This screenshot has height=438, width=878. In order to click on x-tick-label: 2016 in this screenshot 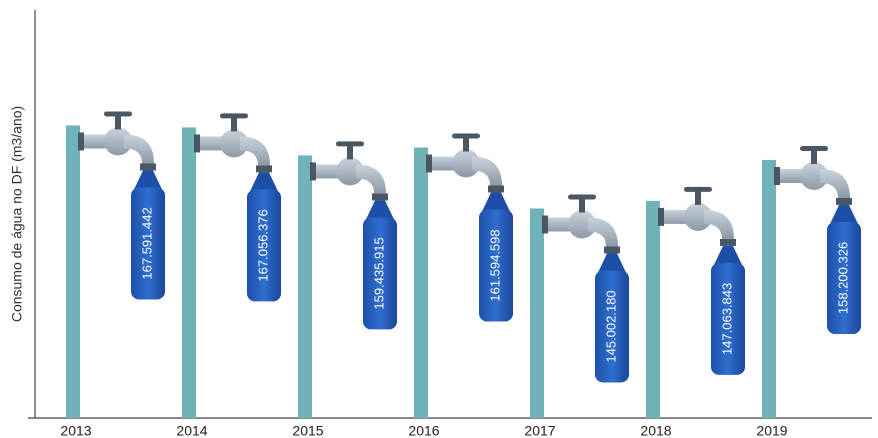, I will do `click(423, 430)`.